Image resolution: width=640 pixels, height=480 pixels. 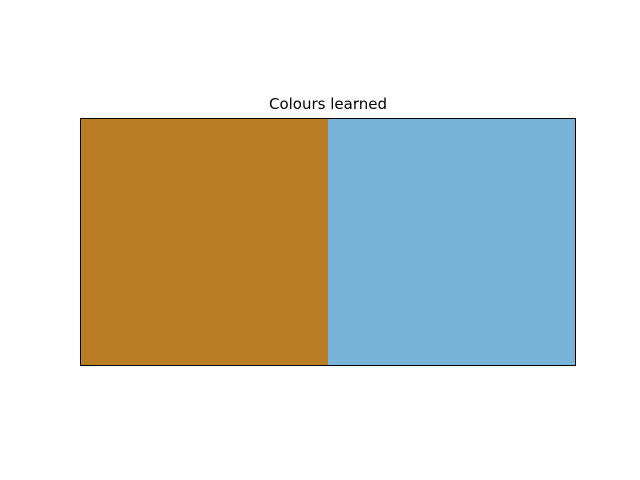 What do you see at coordinates (327, 104) in the screenshot?
I see `chart-title: Colours learned` at bounding box center [327, 104].